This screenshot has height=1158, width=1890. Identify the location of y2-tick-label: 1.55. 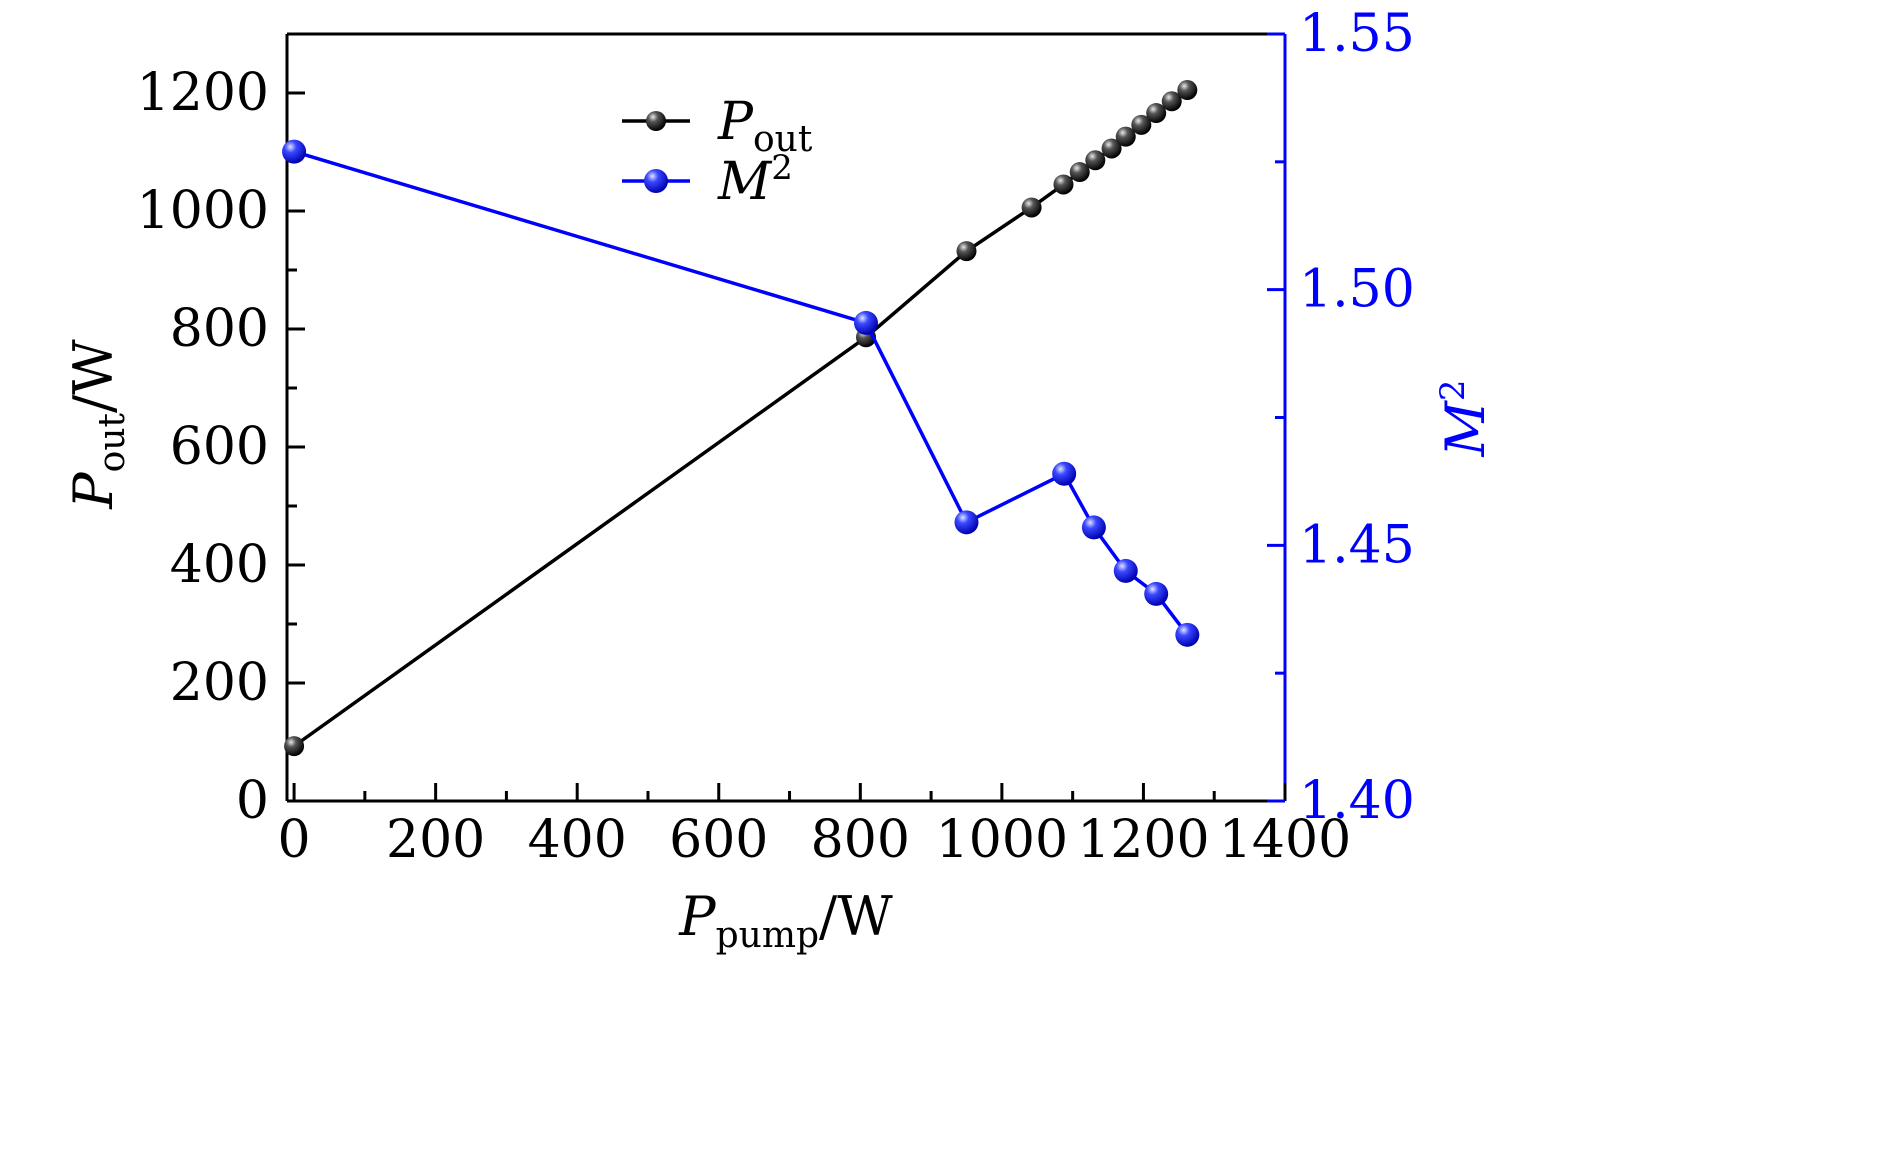
(1357, 34).